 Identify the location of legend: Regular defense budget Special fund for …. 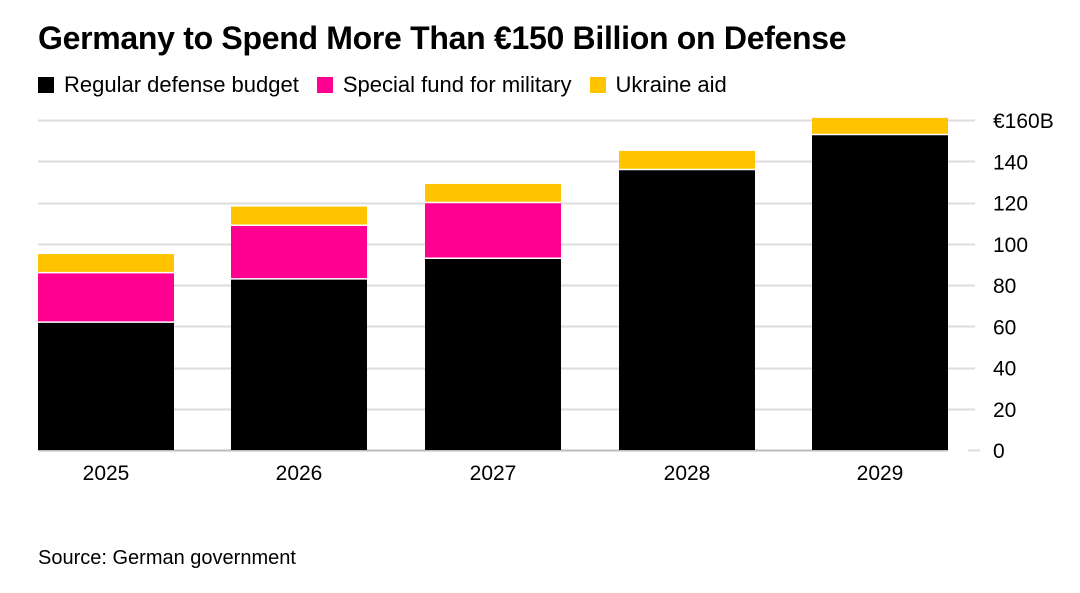
(391, 85).